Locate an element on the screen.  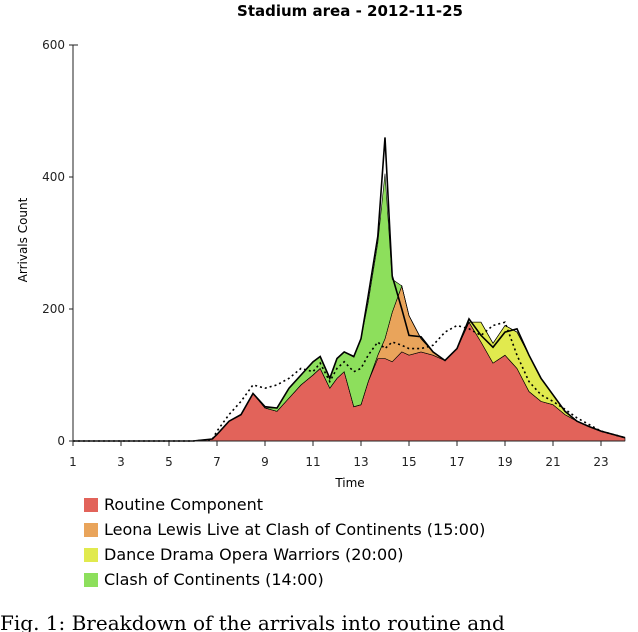
y-tick-label: 400 is located at coordinates (53, 177).